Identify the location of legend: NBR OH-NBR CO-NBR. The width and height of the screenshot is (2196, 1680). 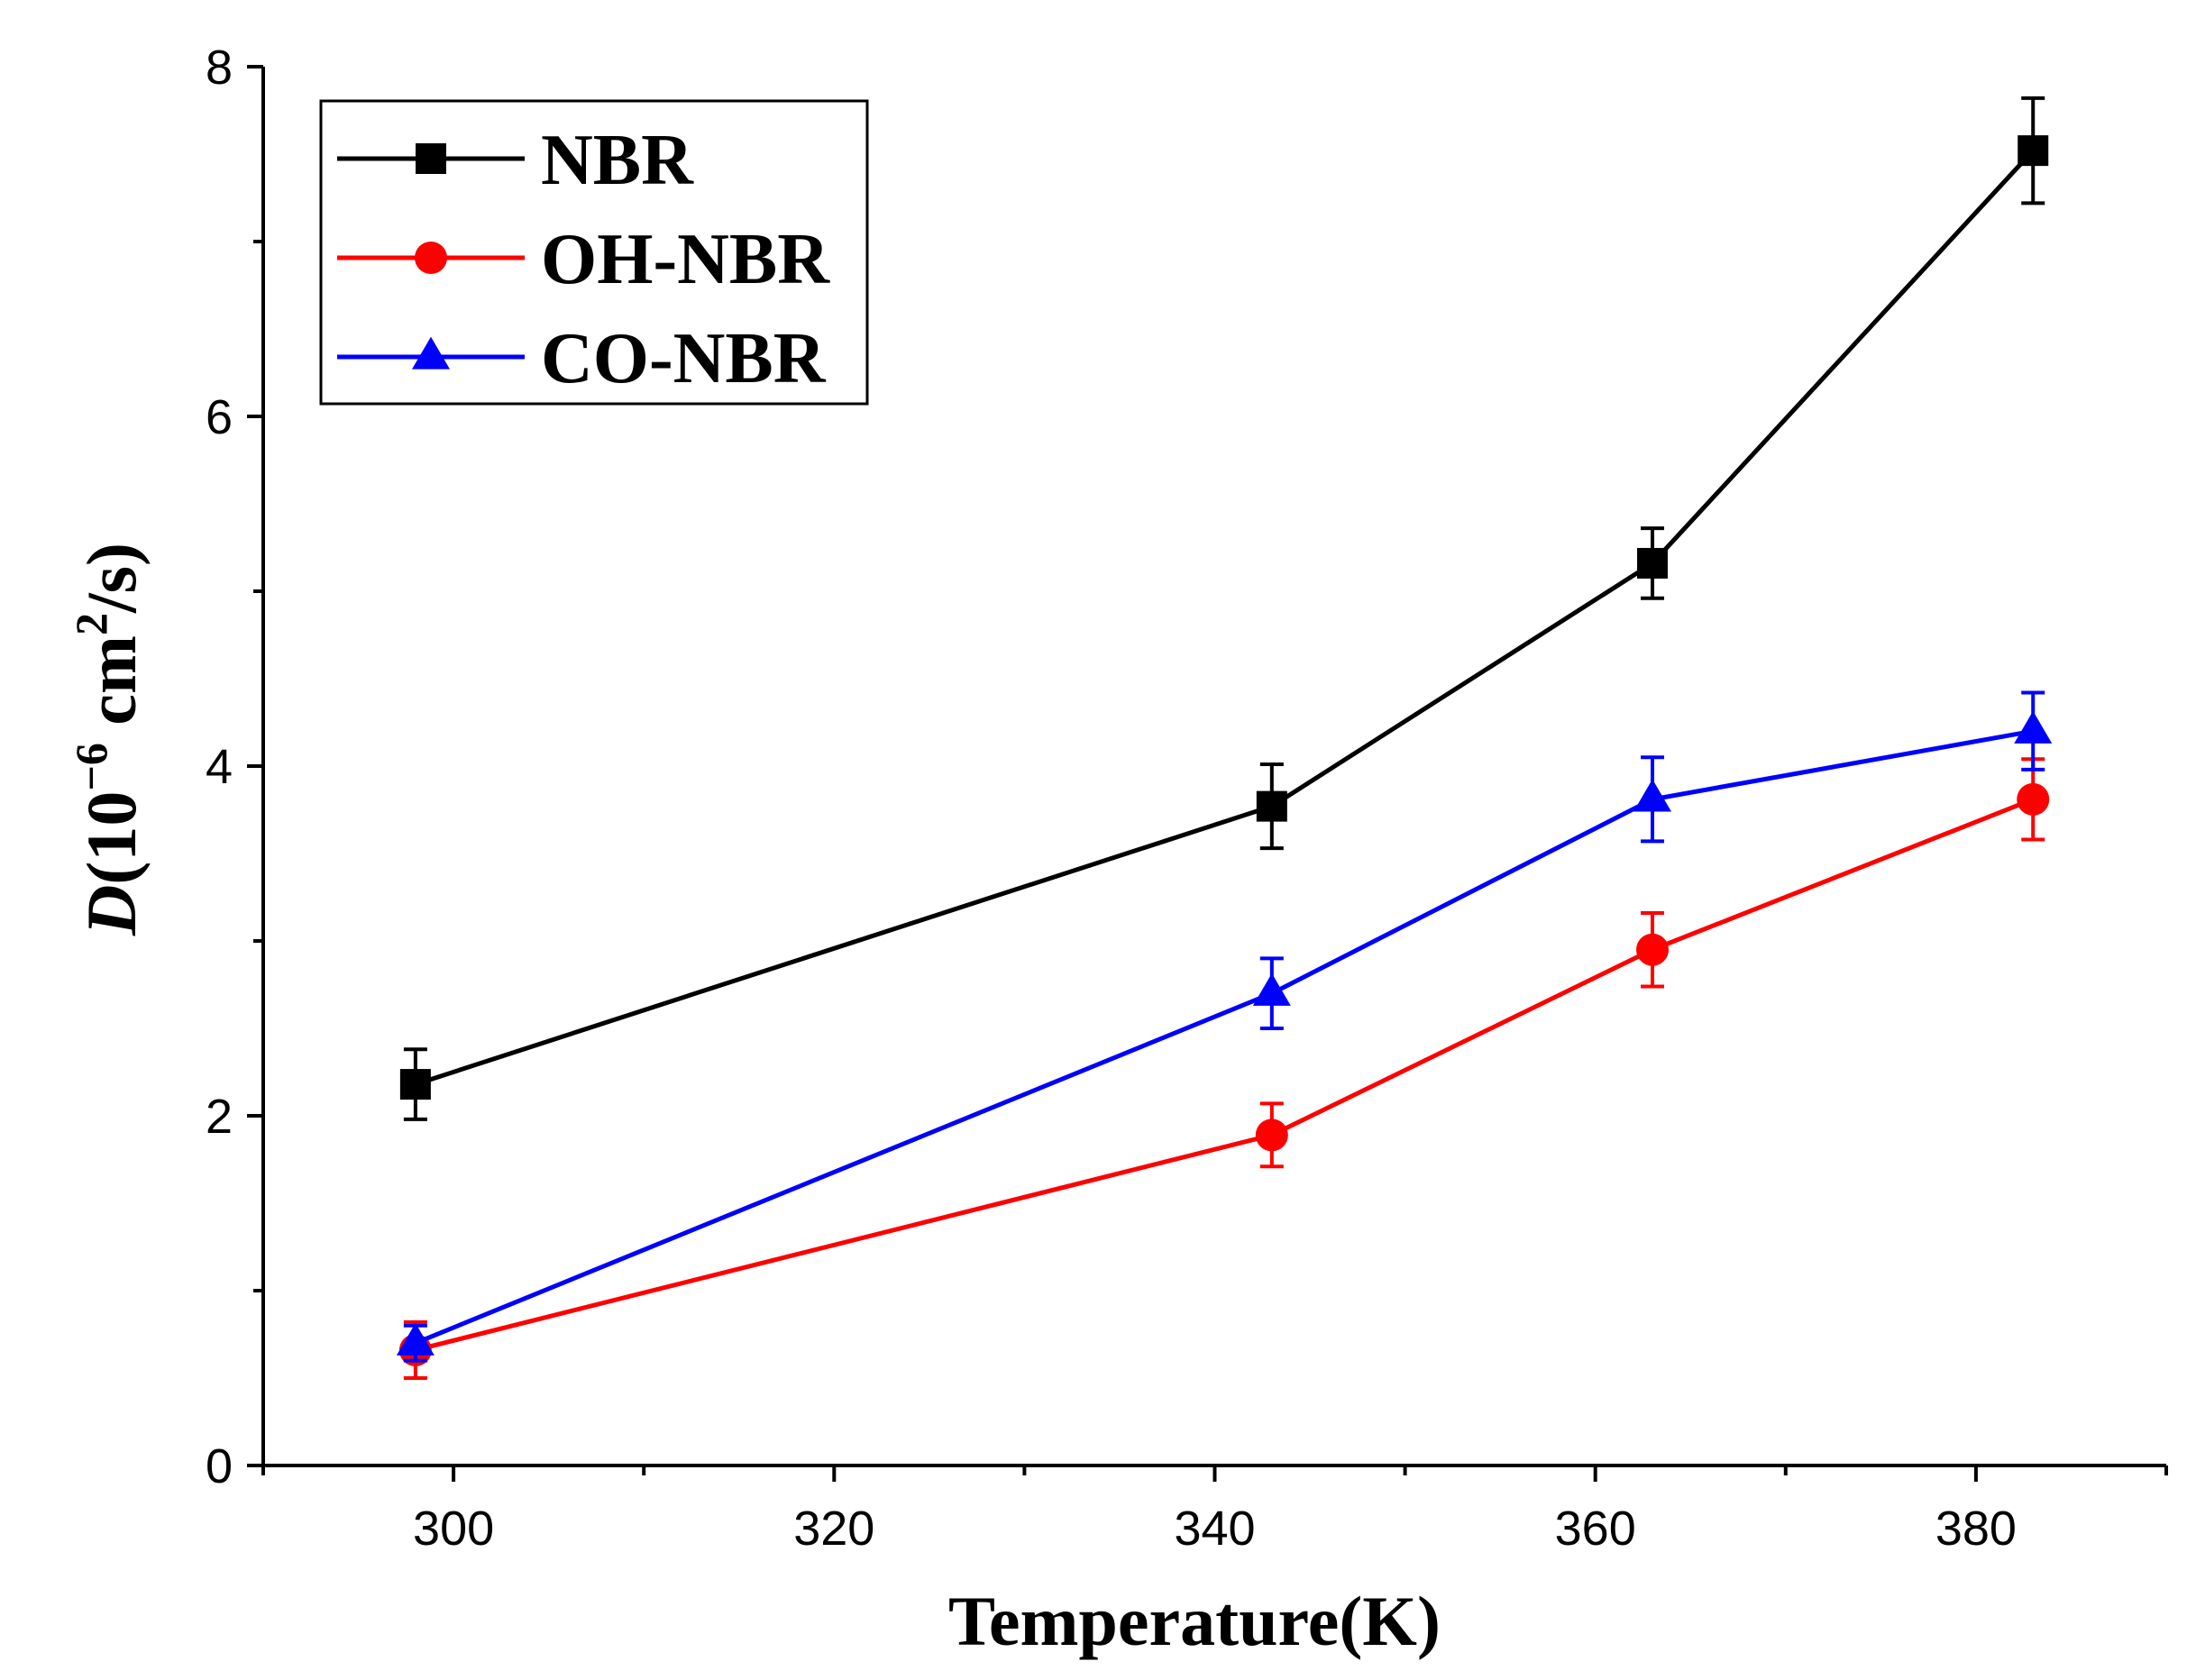
(594, 253).